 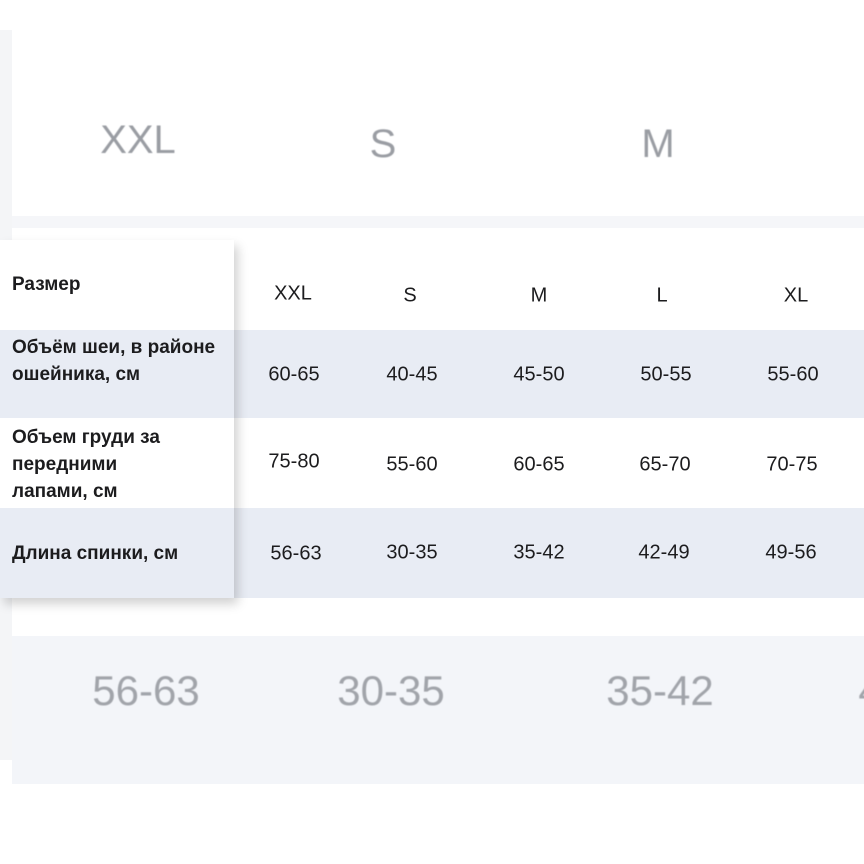 What do you see at coordinates (138, 140) in the screenshot?
I see `bg-size-xxl: XXL` at bounding box center [138, 140].